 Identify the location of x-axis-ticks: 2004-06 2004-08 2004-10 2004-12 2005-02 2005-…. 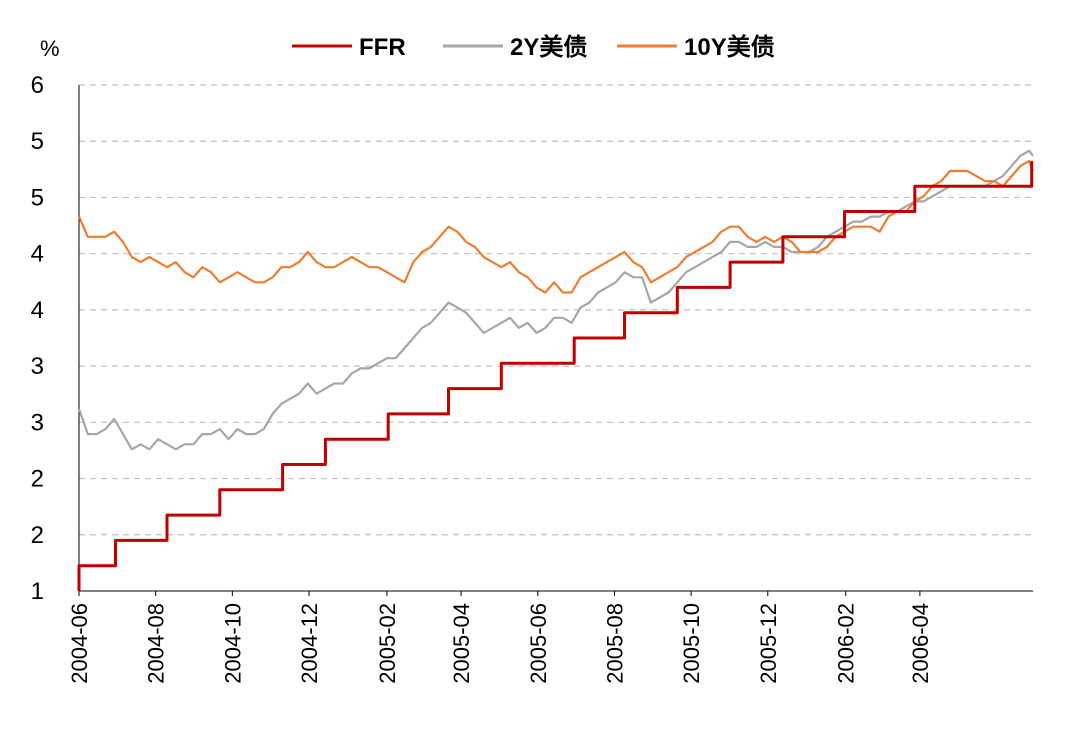
(500, 637).